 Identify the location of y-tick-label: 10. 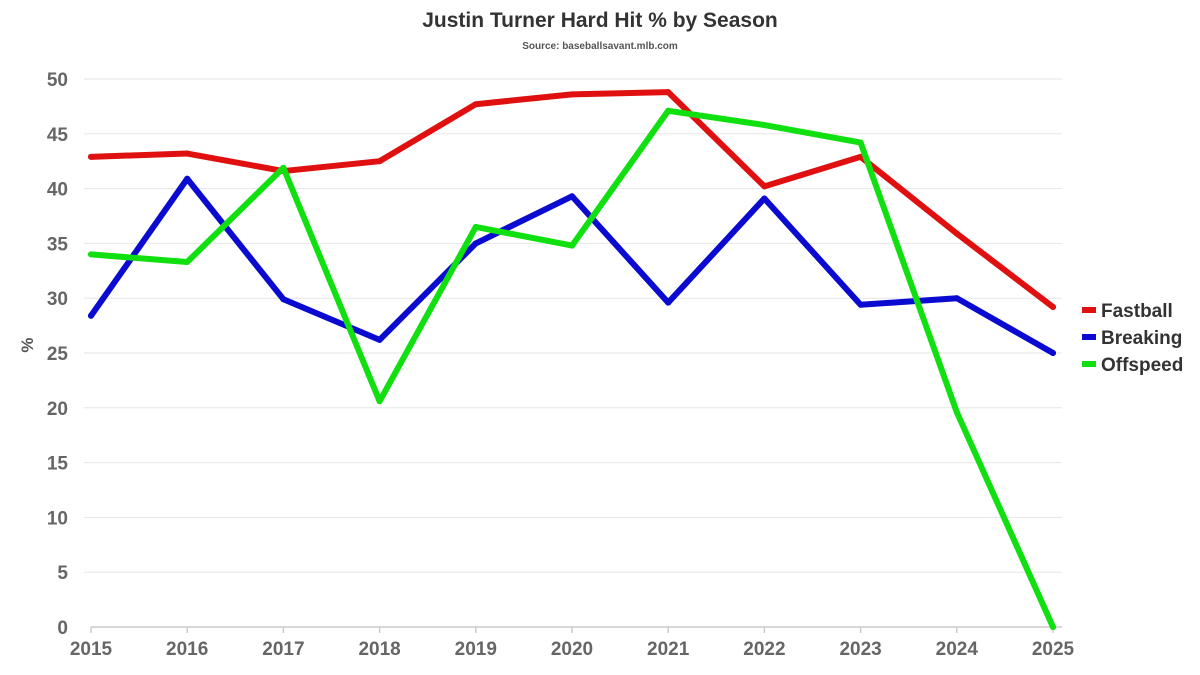
(57, 518).